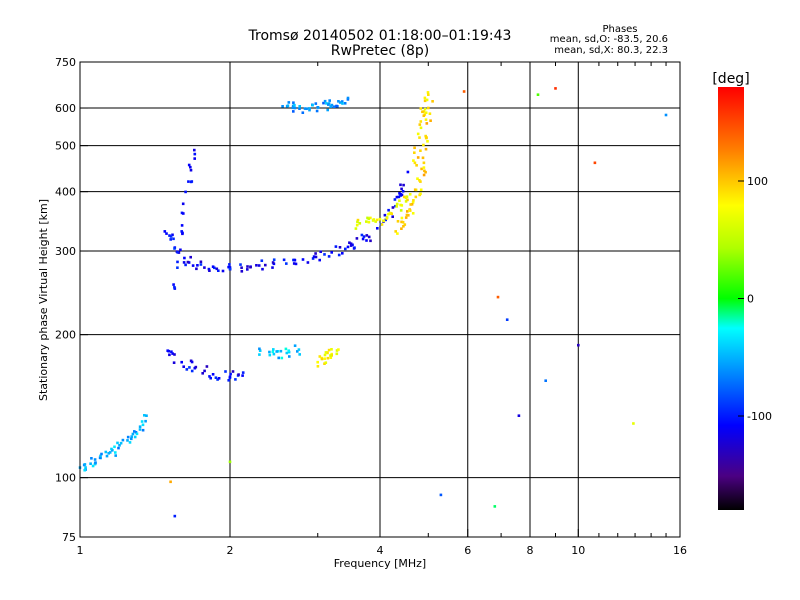 The image size is (800, 600). Describe the element at coordinates (65, 478) in the screenshot. I see `y-tick-label: 100` at that location.